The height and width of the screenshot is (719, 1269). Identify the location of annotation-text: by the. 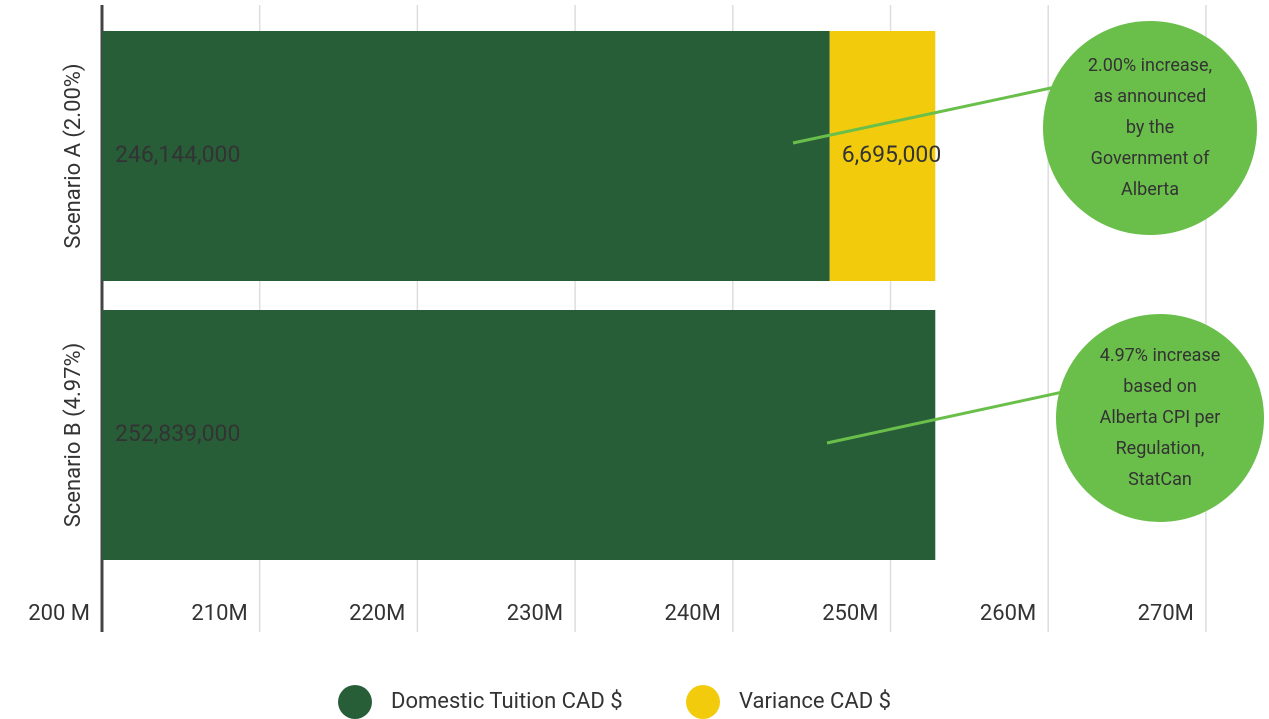
(1150, 127).